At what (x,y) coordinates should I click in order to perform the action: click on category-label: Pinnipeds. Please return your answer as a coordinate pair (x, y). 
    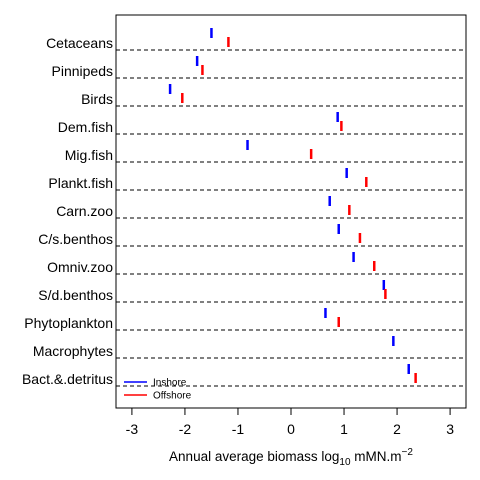
    Looking at the image, I should click on (83, 71).